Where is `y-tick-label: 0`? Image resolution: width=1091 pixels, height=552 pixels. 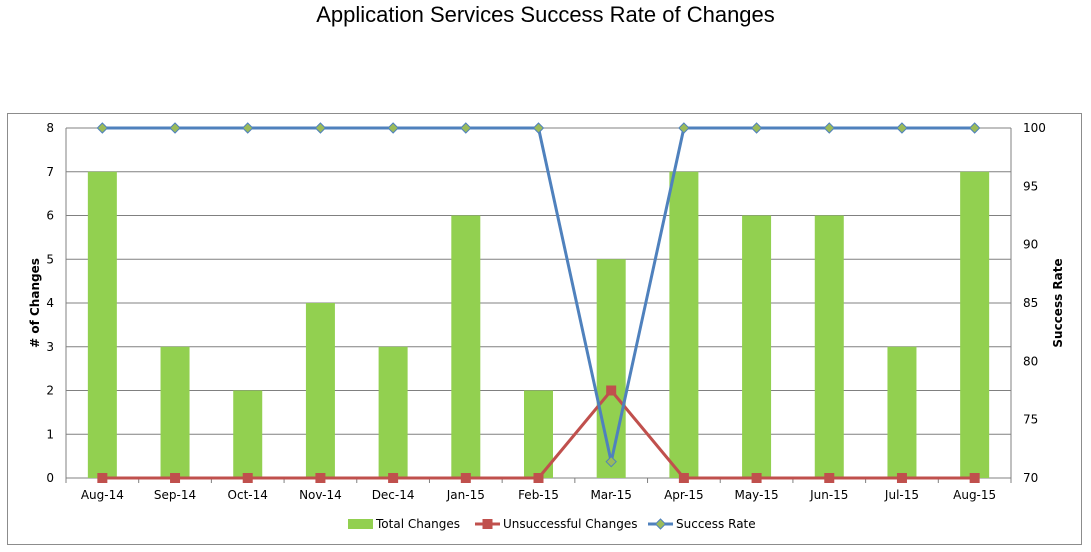
y-tick-label: 0 is located at coordinates (50, 478).